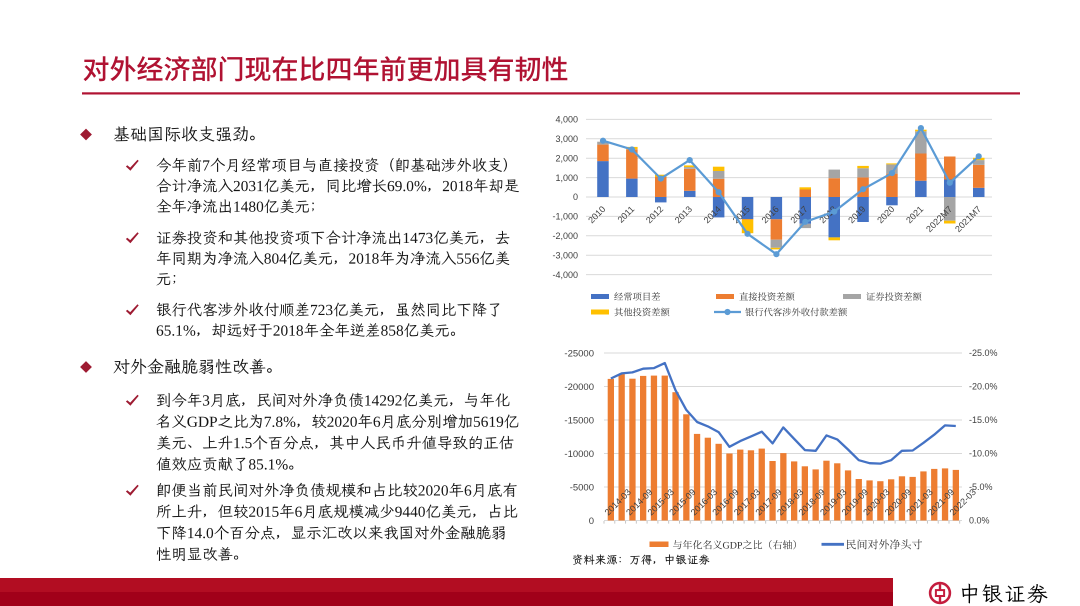 The image size is (1080, 606). What do you see at coordinates (626, 214) in the screenshot?
I see `svg-text: 2011` at bounding box center [626, 214].